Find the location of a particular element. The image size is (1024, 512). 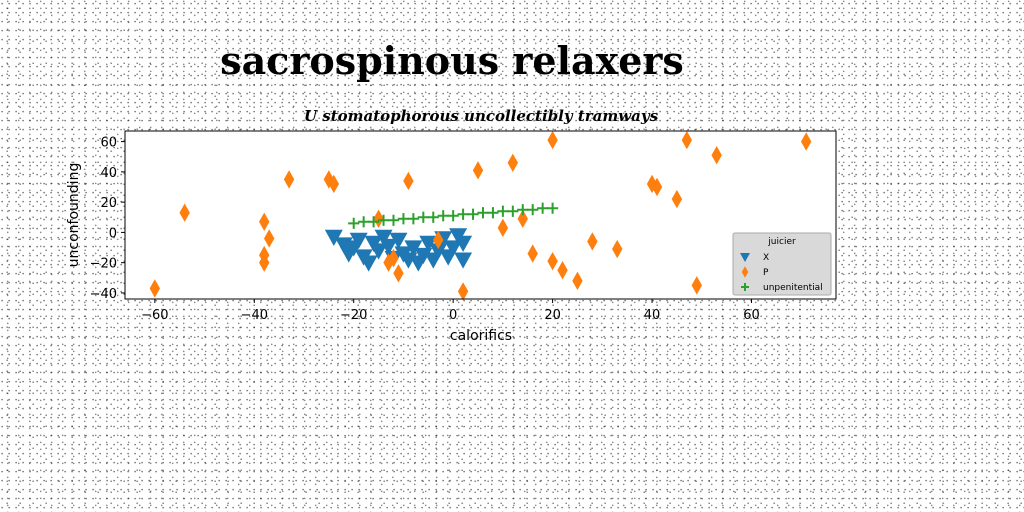

x-tick-label: −60 is located at coordinates (154, 315).